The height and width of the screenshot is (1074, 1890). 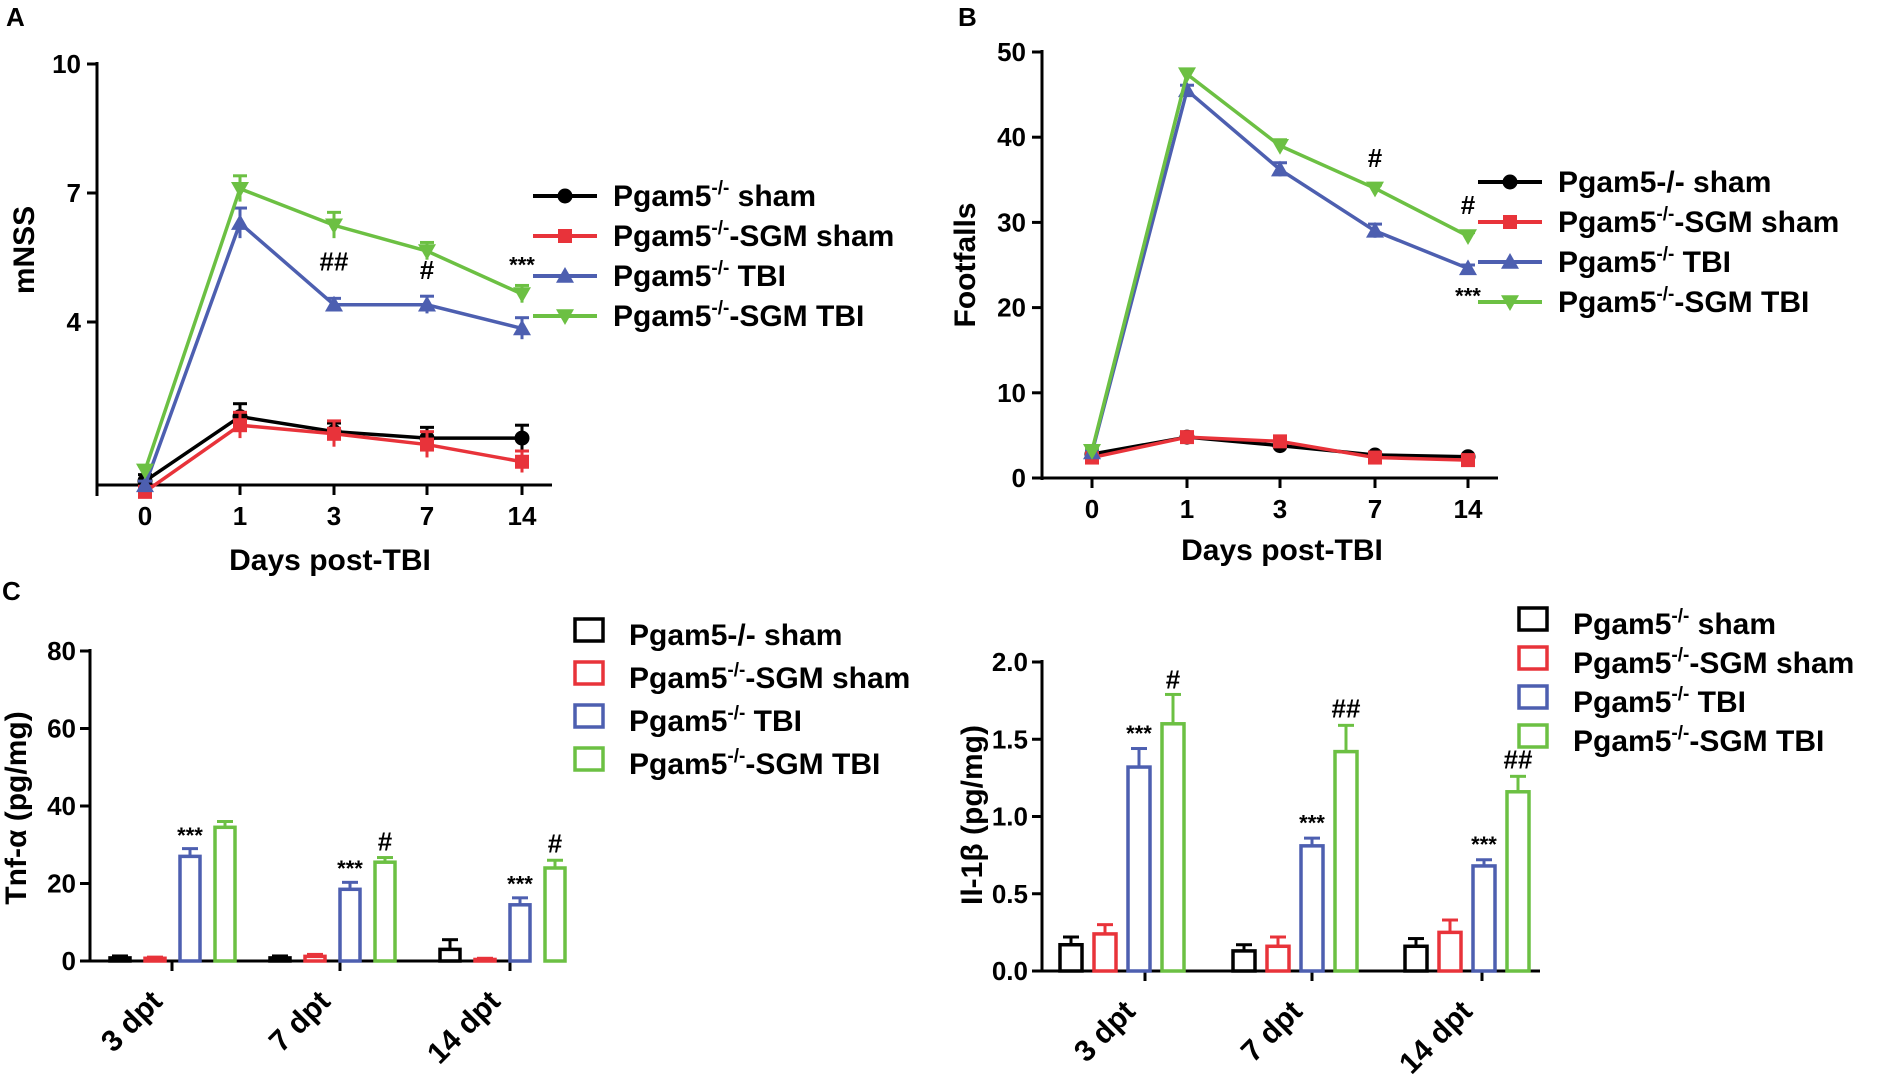 I want to click on y-tick-label: 1.0, so click(x=1010, y=817).